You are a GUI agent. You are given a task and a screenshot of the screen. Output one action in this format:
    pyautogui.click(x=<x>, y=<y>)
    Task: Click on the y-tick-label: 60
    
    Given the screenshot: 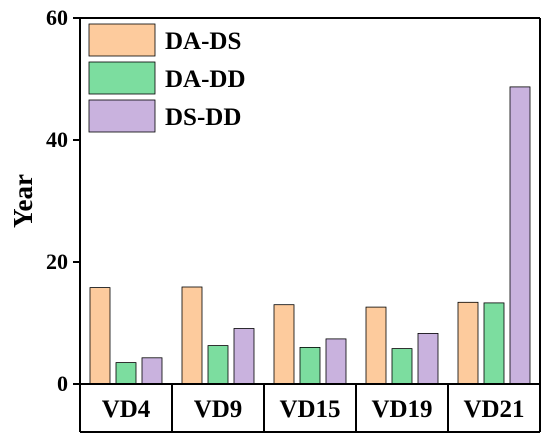 What is the action you would take?
    pyautogui.click(x=57, y=17)
    